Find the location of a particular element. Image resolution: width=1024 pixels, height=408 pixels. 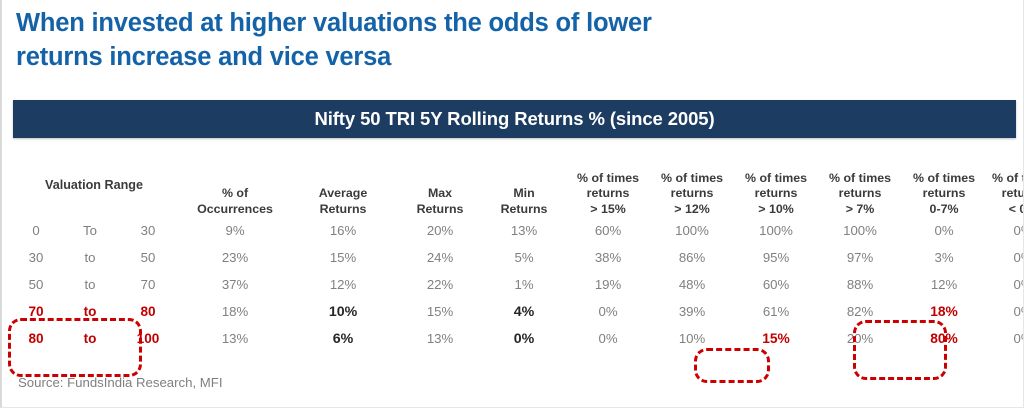

cell-average-returns: 10% is located at coordinates (343, 311).